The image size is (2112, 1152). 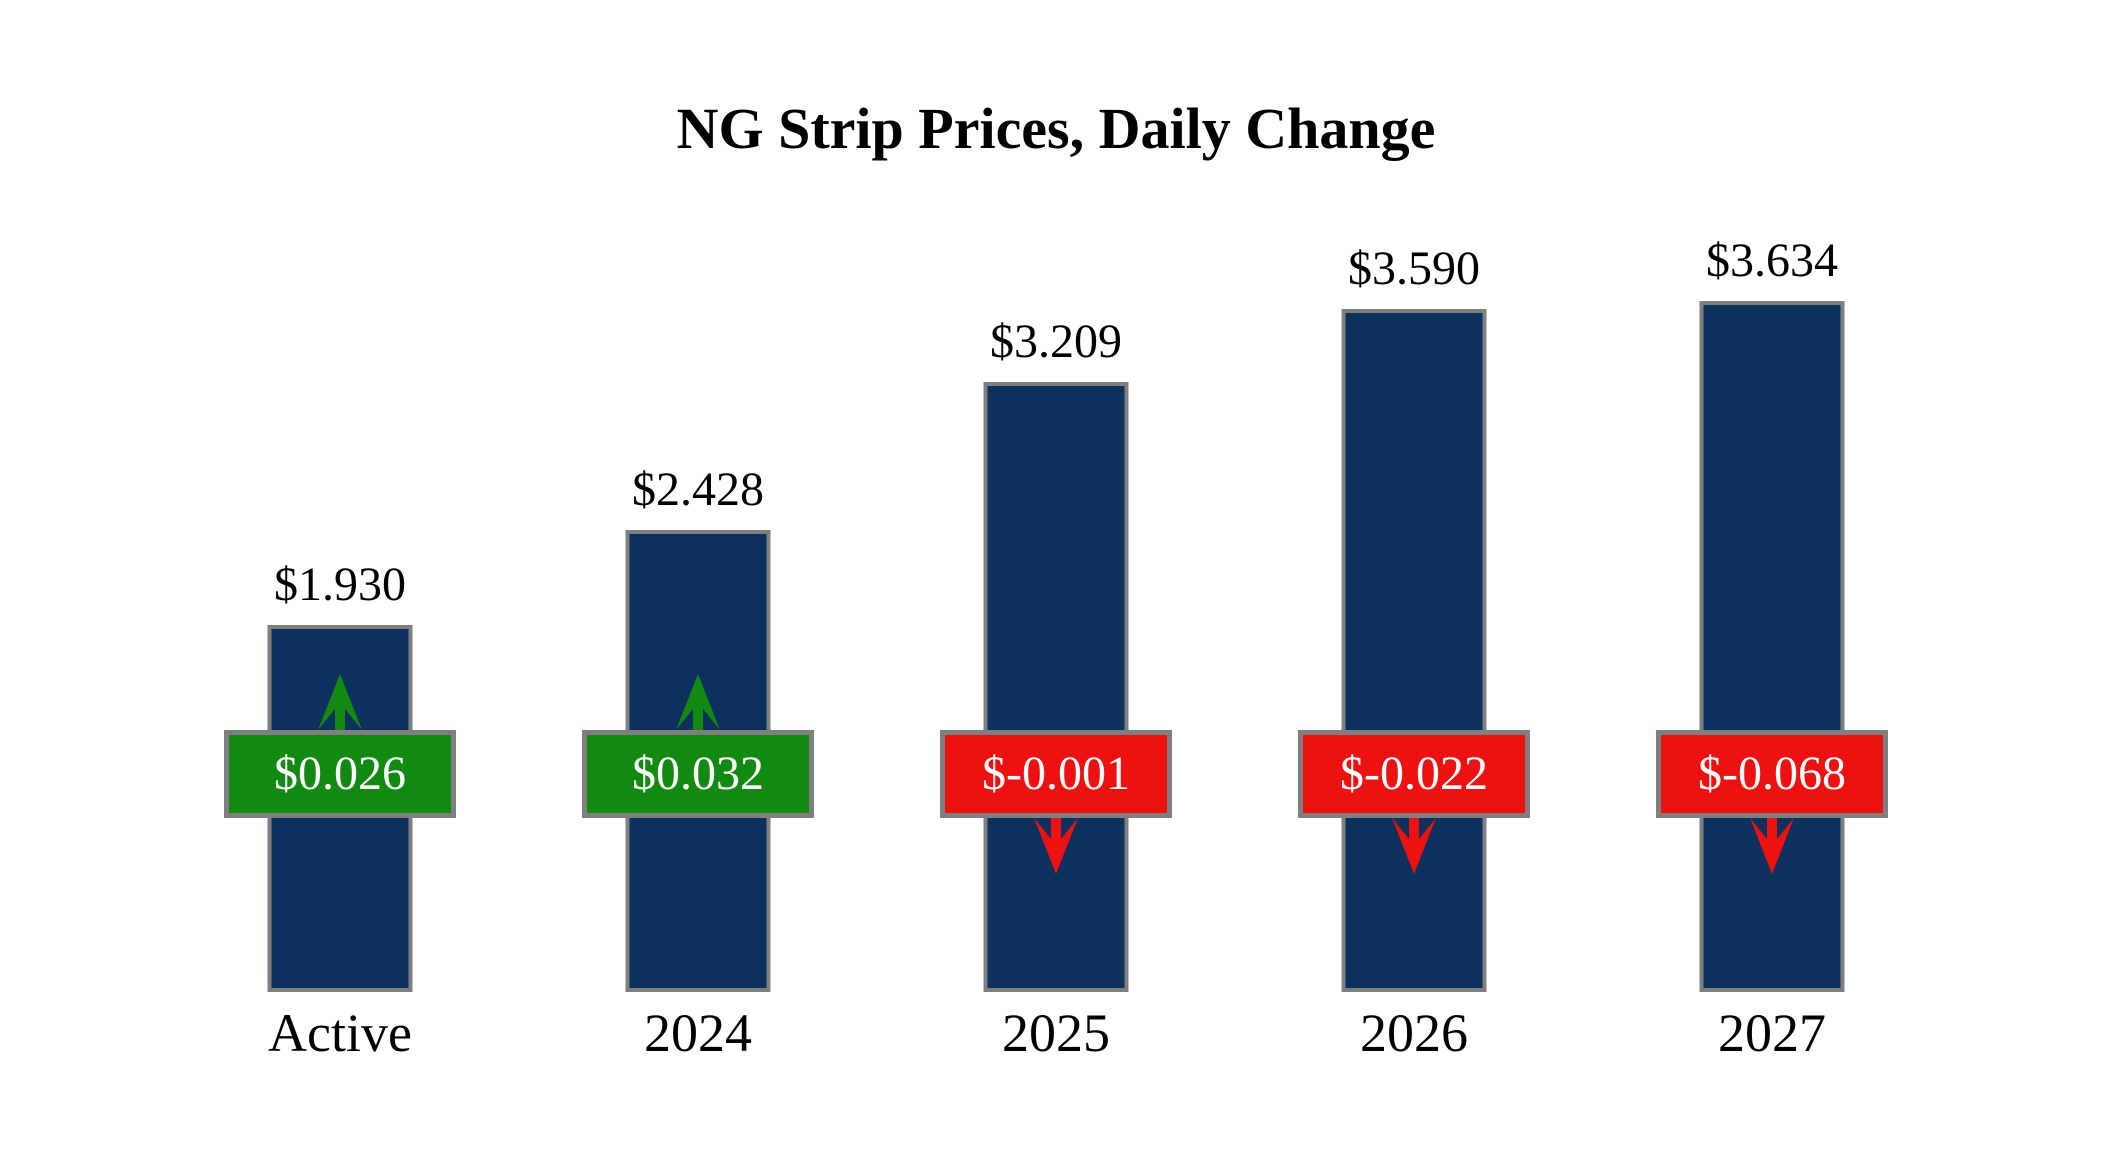 What do you see at coordinates (698, 1033) in the screenshot?
I see `category-label: 2024` at bounding box center [698, 1033].